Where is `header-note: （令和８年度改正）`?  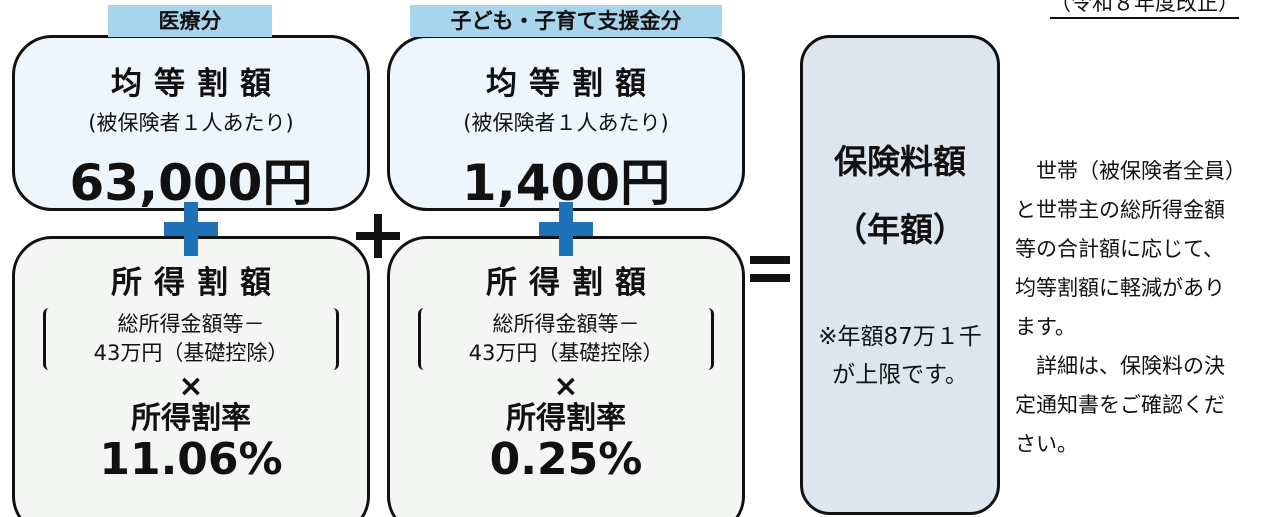 header-note: （令和８年度改正） is located at coordinates (1144, 9).